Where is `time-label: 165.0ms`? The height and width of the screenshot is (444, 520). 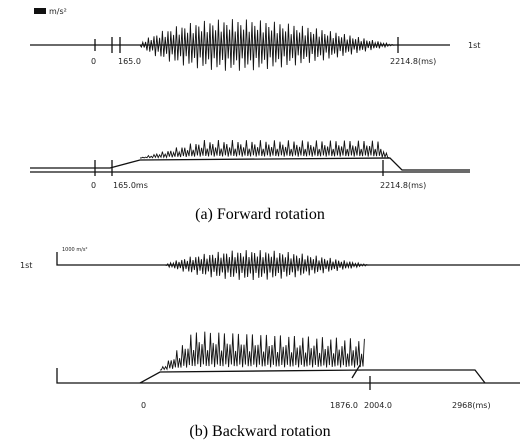
time-label: 165.0ms is located at coordinates (130, 185).